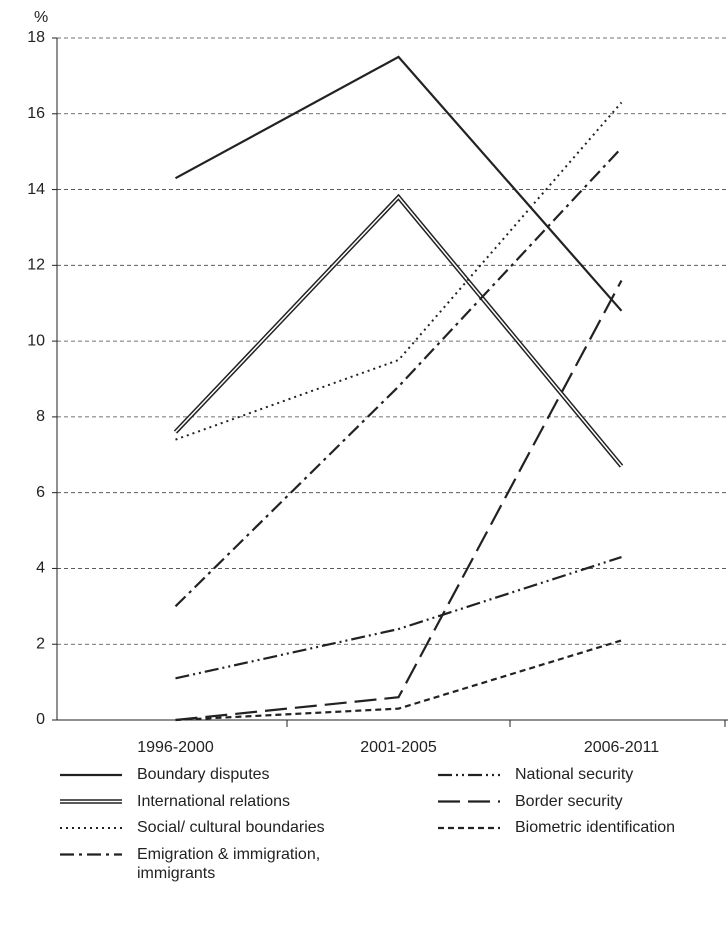 Image resolution: width=728 pixels, height=940 pixels. What do you see at coordinates (40, 568) in the screenshot?
I see `y-tick-label: 4` at bounding box center [40, 568].